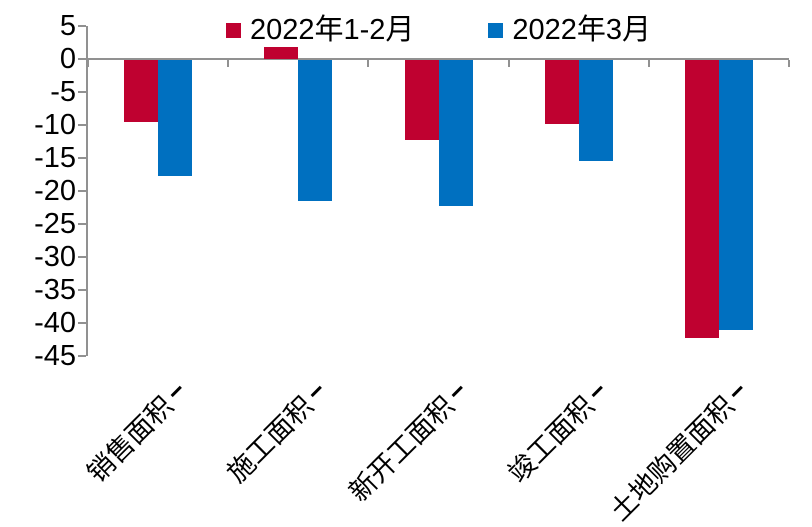 This screenshot has width=812, height=527. I want to click on legend-label: 2022年1-2月, so click(332, 30).